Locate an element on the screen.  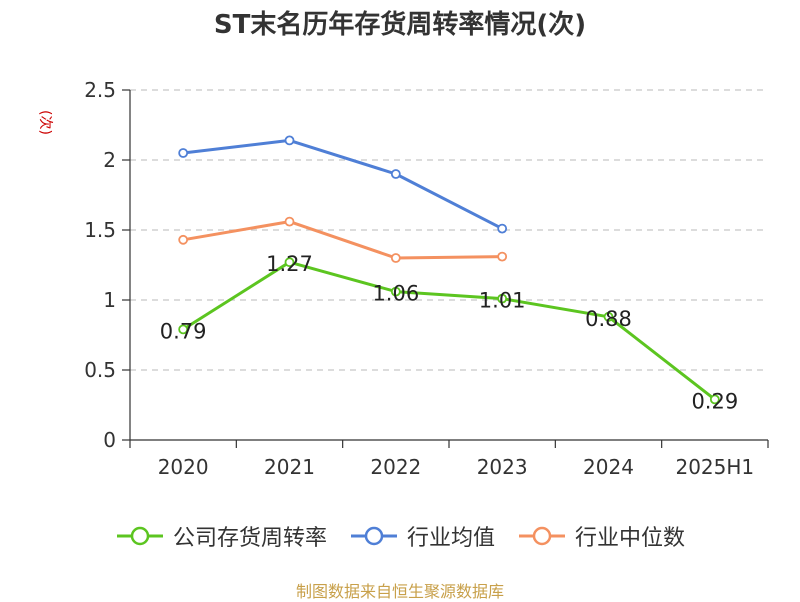
legend-item-industry-mean: 行业均值 is located at coordinates (422, 536).